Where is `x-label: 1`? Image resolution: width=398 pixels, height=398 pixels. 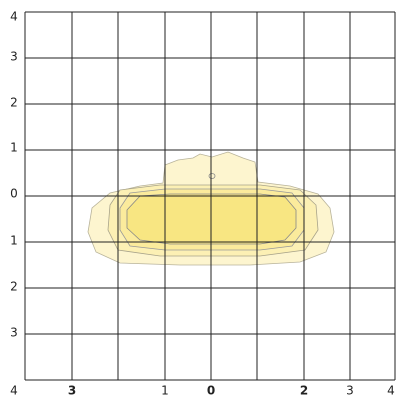
x-label: 1 is located at coordinates (165, 391).